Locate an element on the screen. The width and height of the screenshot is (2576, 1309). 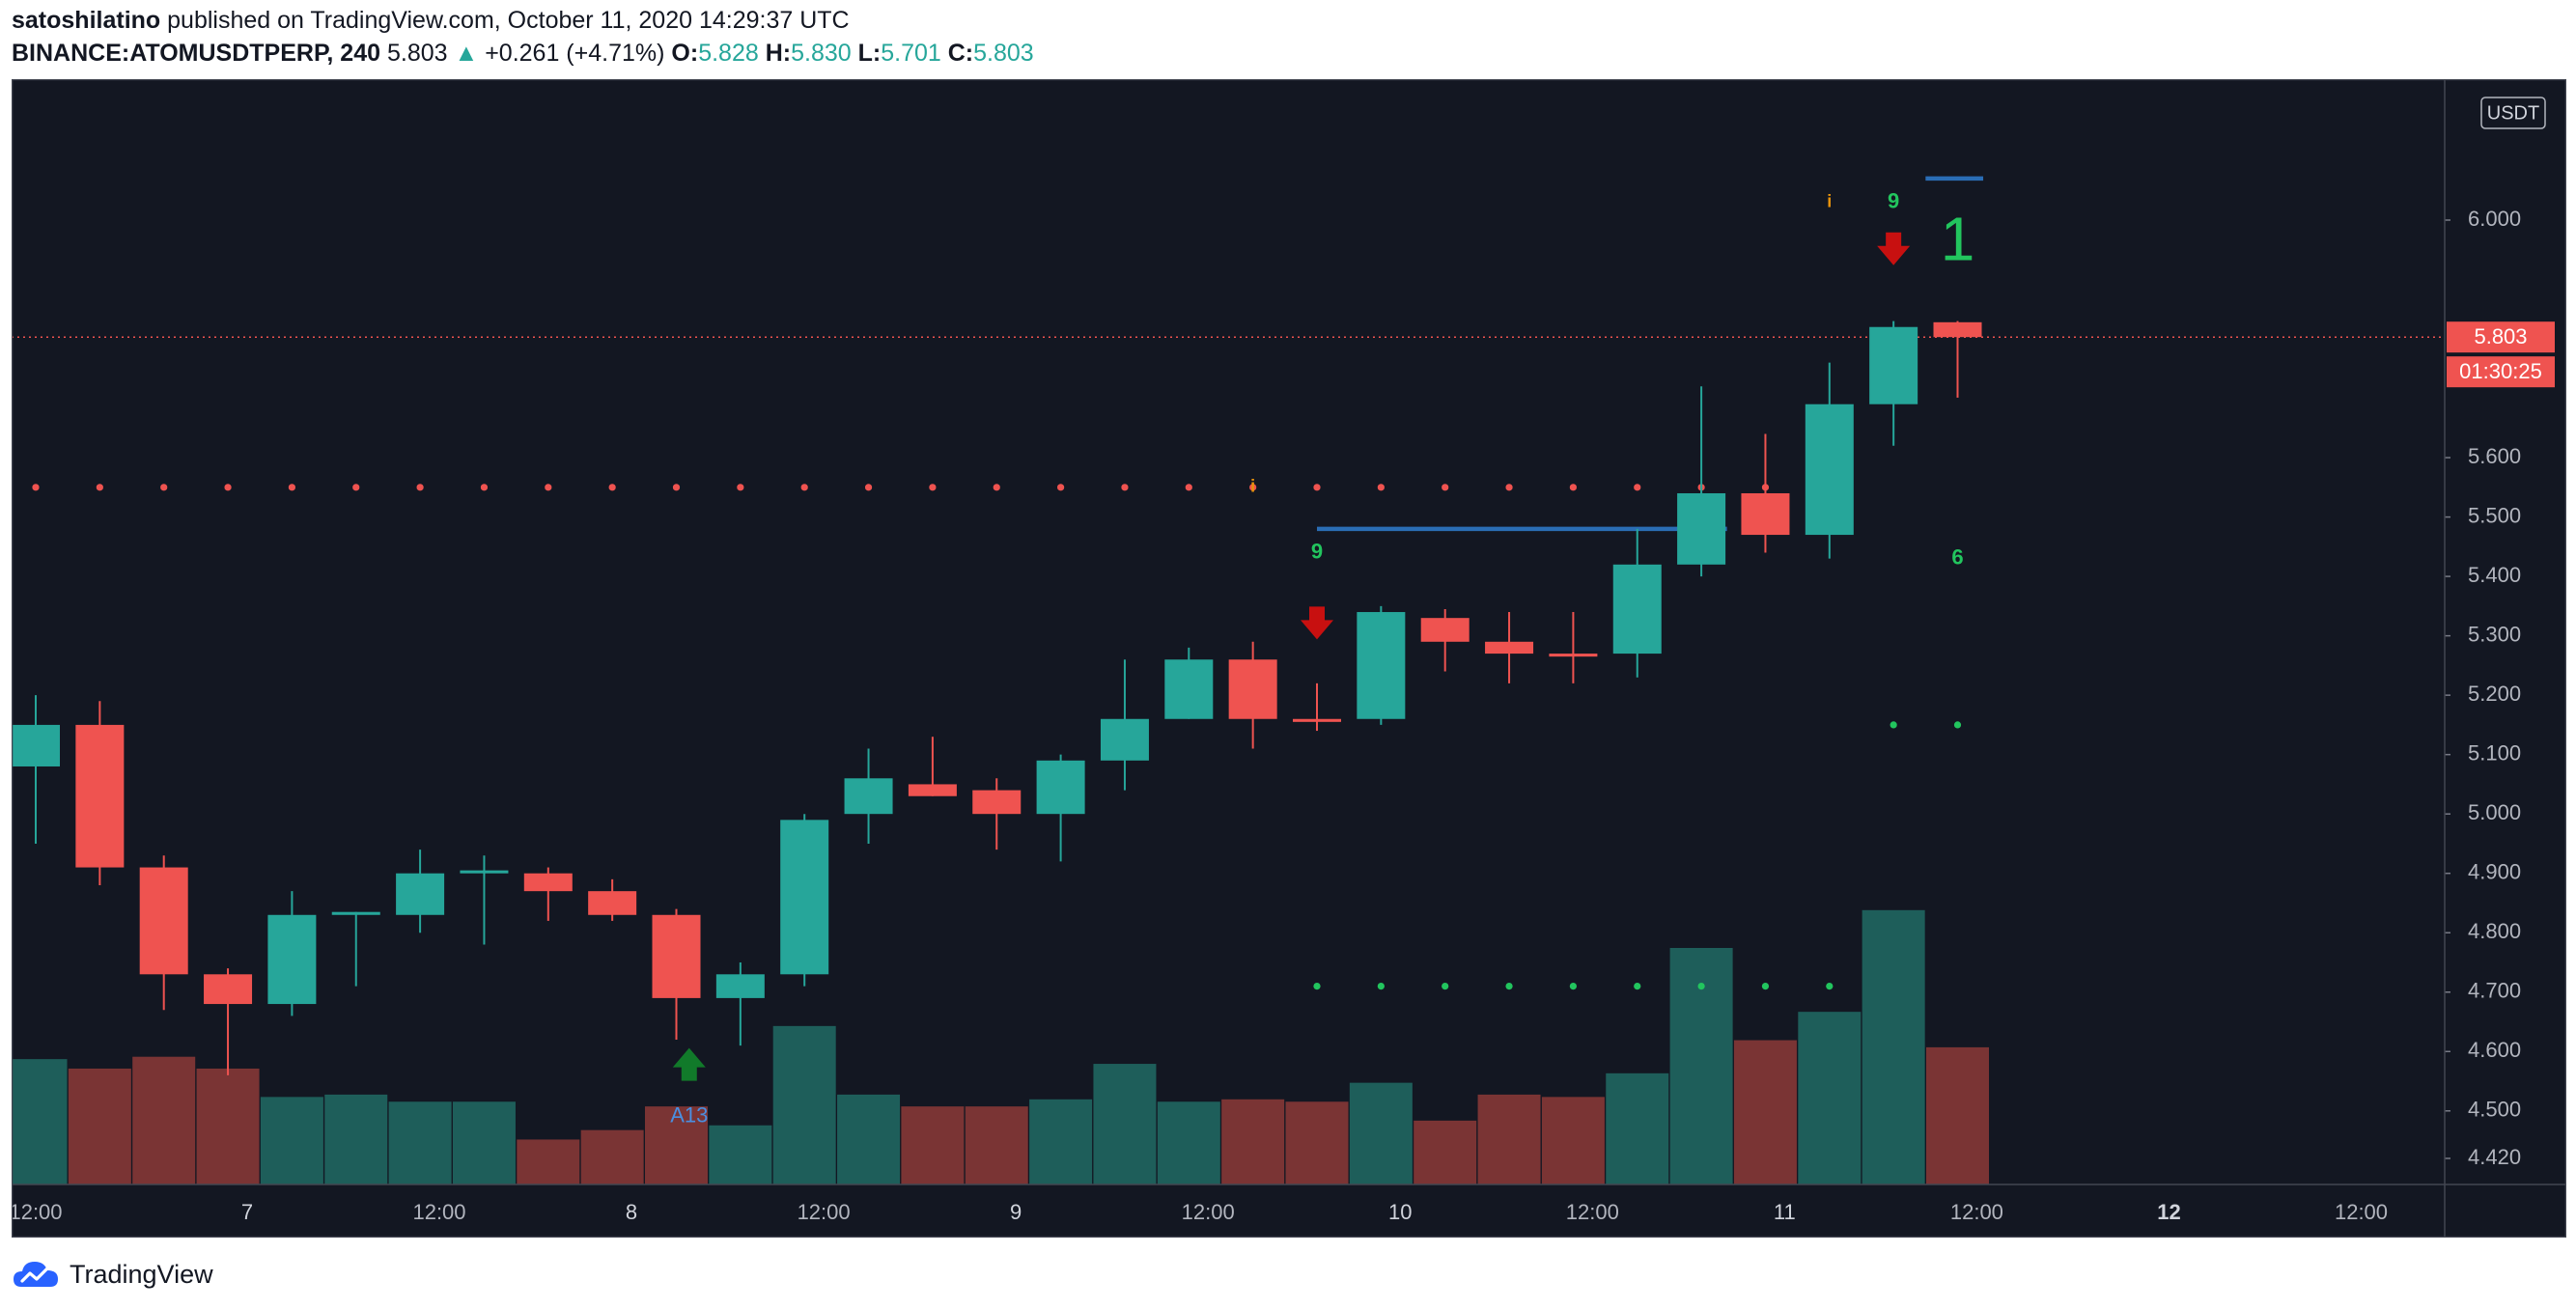
countdown-badge is located at coordinates (2501, 372).